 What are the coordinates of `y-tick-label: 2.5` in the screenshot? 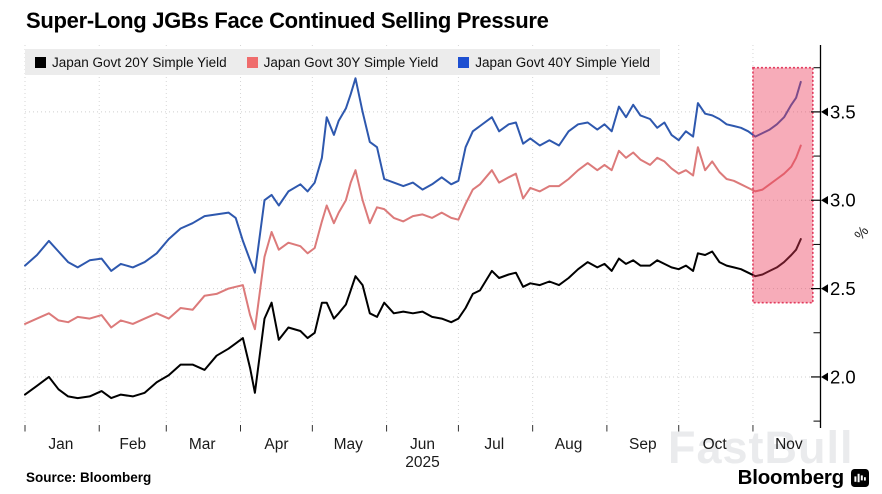 It's located at (843, 288).